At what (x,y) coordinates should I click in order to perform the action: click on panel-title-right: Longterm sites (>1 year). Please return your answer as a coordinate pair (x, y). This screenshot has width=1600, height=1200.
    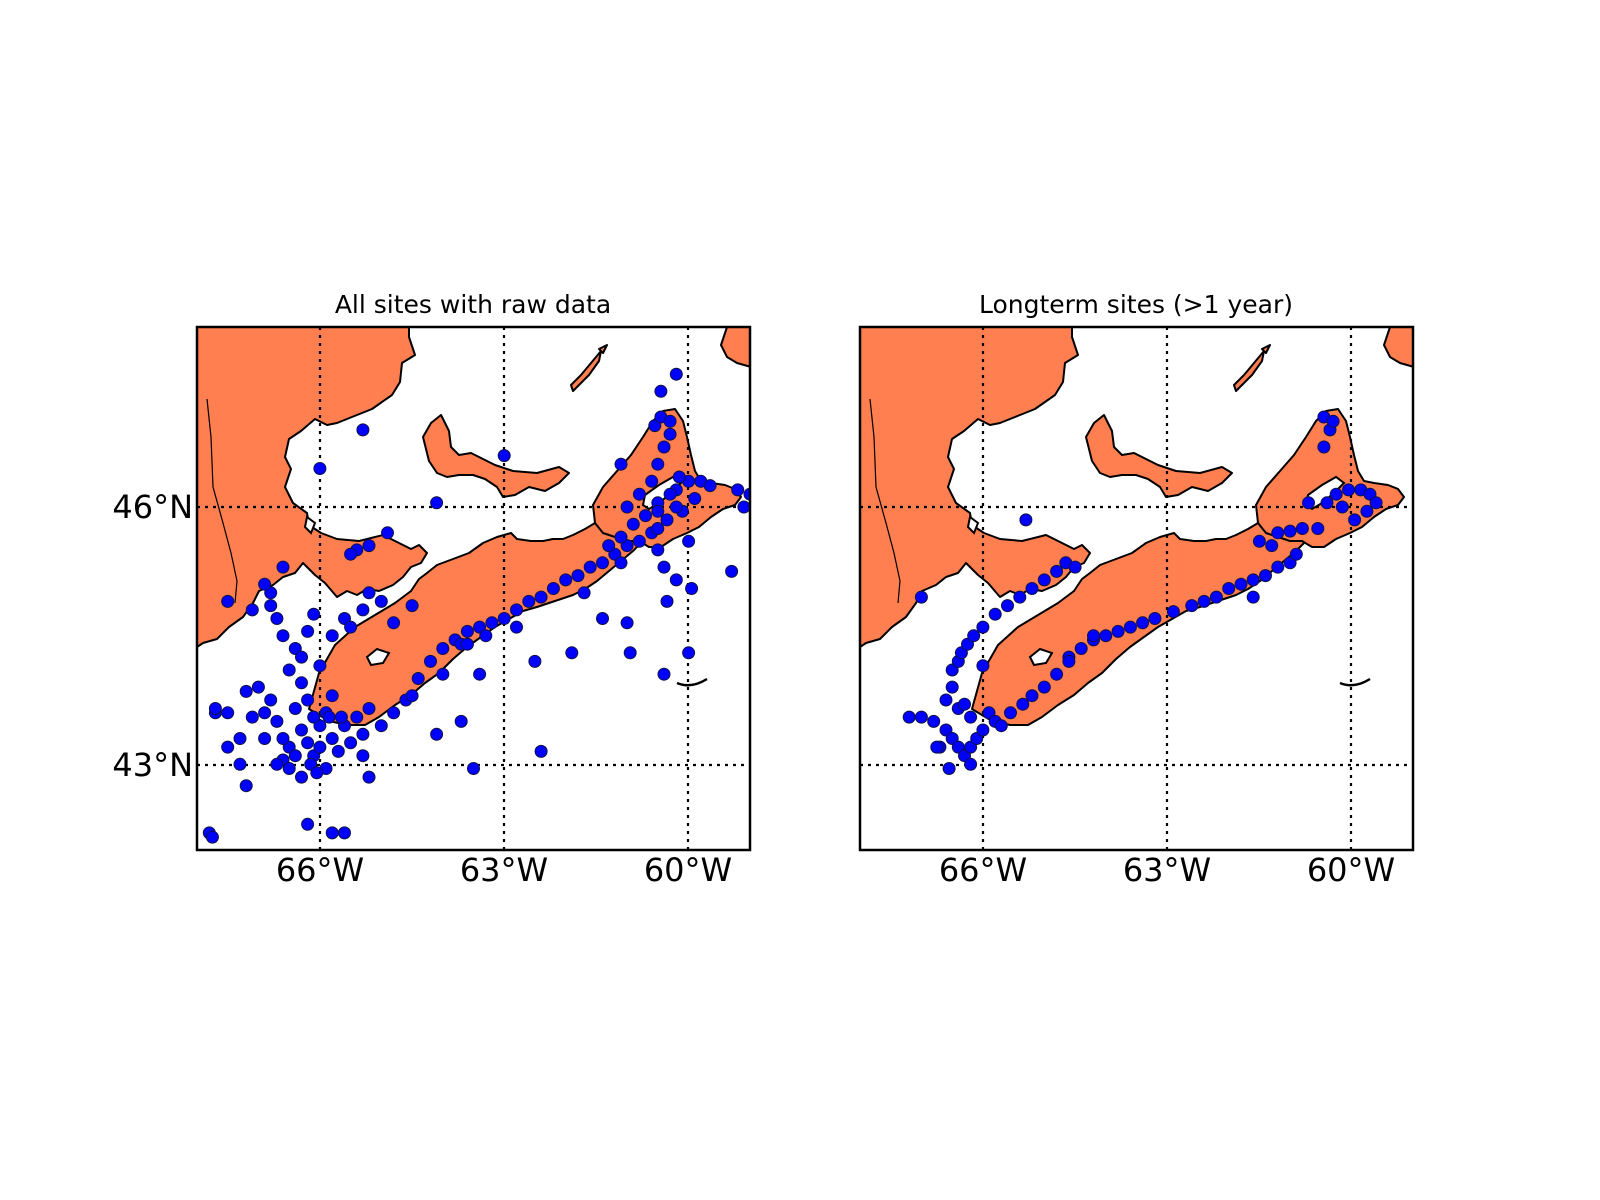
    Looking at the image, I should click on (1136, 304).